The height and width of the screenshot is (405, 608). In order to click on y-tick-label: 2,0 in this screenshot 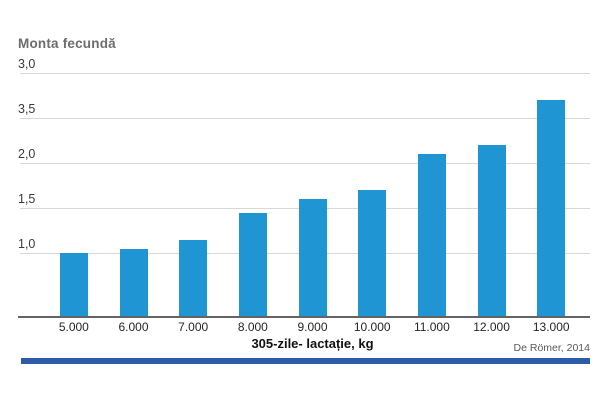, I will do `click(27, 154)`.